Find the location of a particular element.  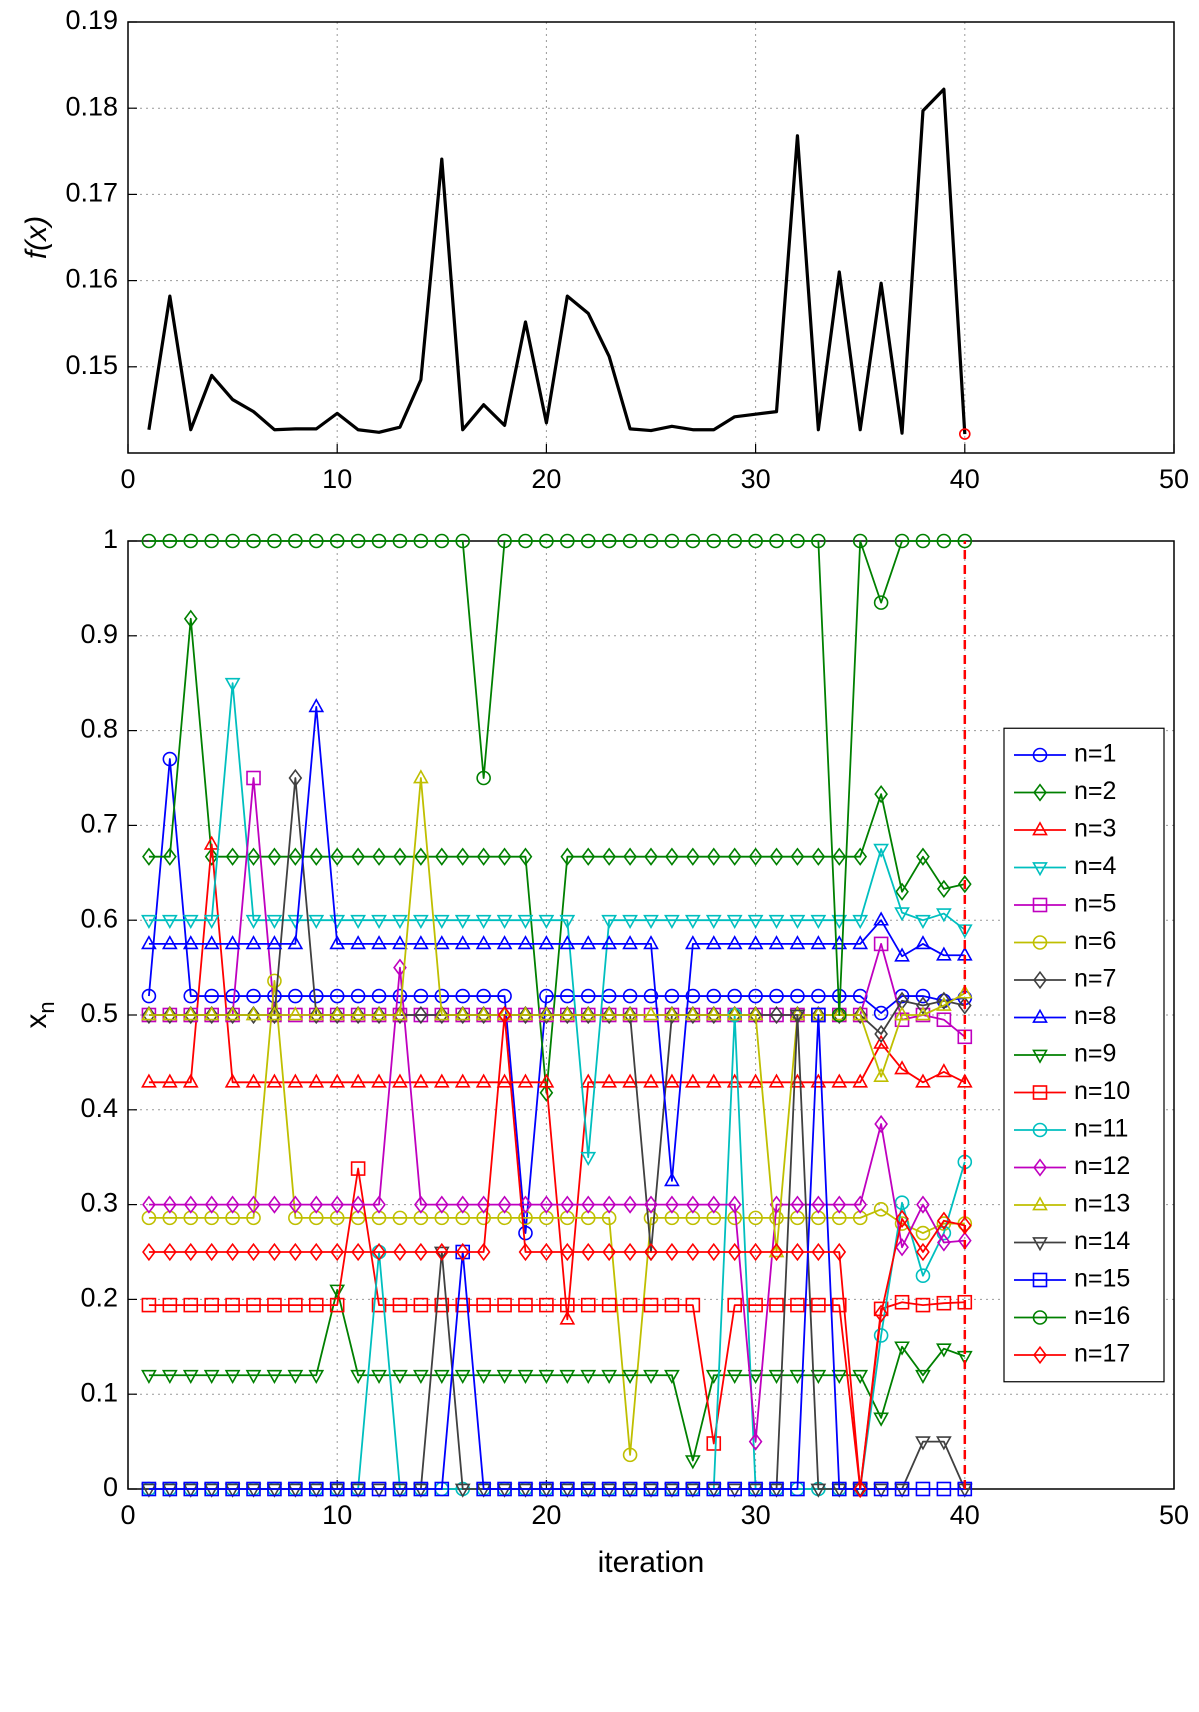

y-tick-label: 0.6 is located at coordinates (99, 918).